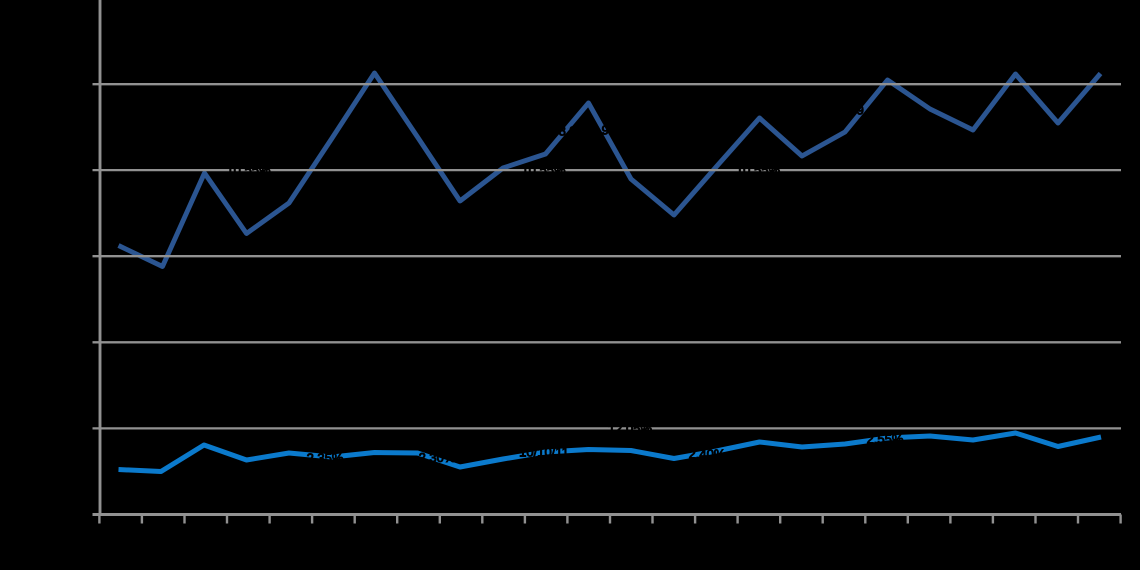 This screenshot has width=1140, height=570. I want to click on svg-text: 2.30%, so click(437, 457).